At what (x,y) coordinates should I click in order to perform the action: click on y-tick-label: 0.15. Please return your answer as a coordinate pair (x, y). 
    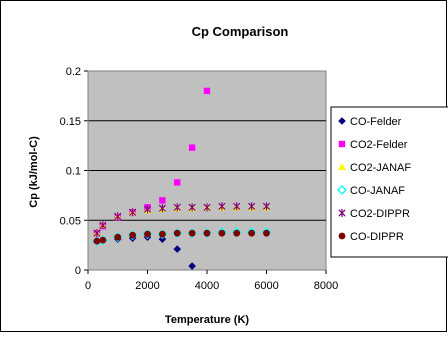
    Looking at the image, I should click on (70, 122).